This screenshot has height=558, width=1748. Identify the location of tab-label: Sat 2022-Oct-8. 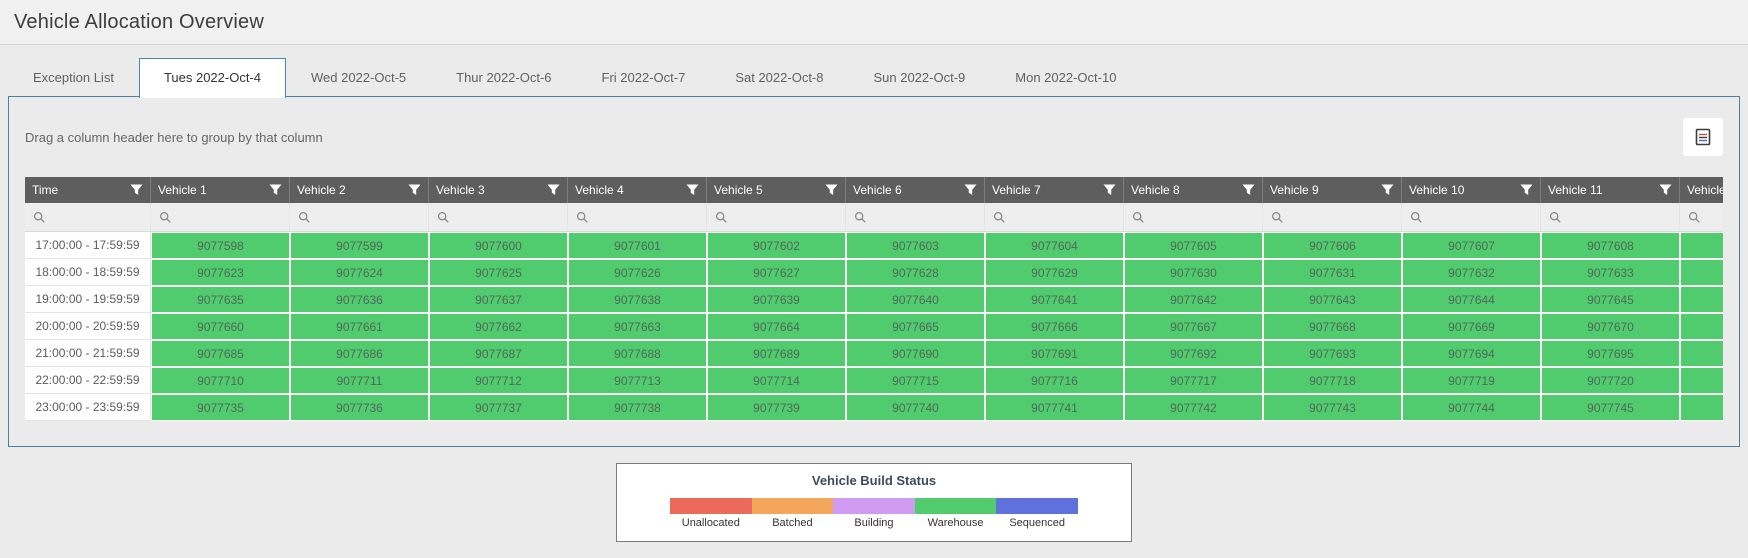
(779, 77).